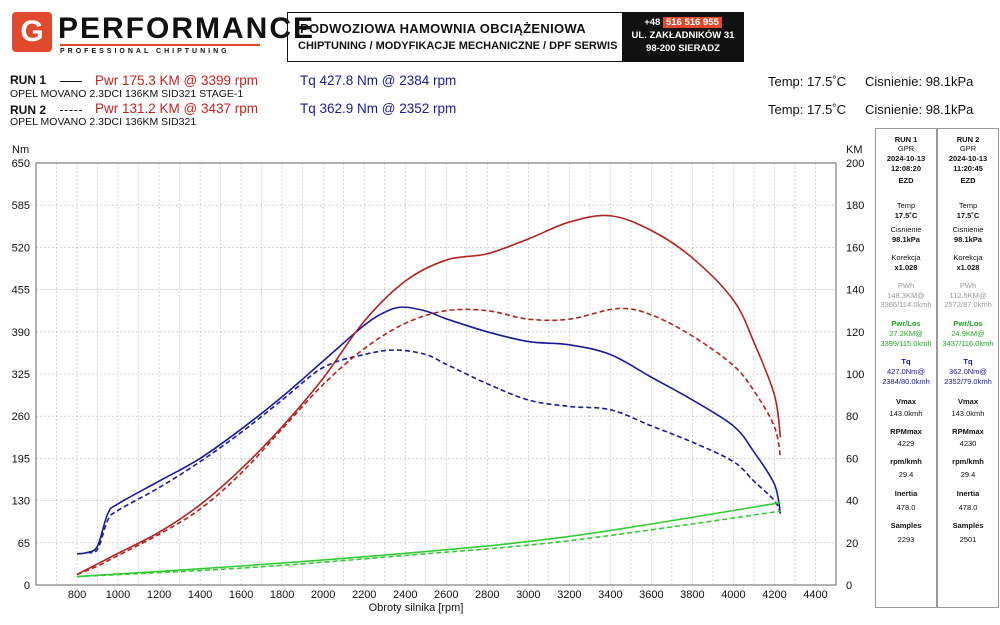 The image size is (1000, 625). Describe the element at coordinates (968, 431) in the screenshot. I see `run2-stat-rpm-label: RPMmax` at that location.